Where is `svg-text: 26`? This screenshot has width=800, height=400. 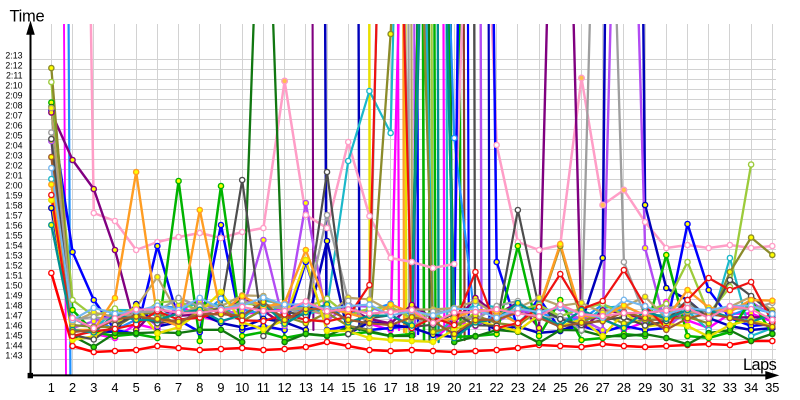 svg-text: 26 is located at coordinates (581, 387).